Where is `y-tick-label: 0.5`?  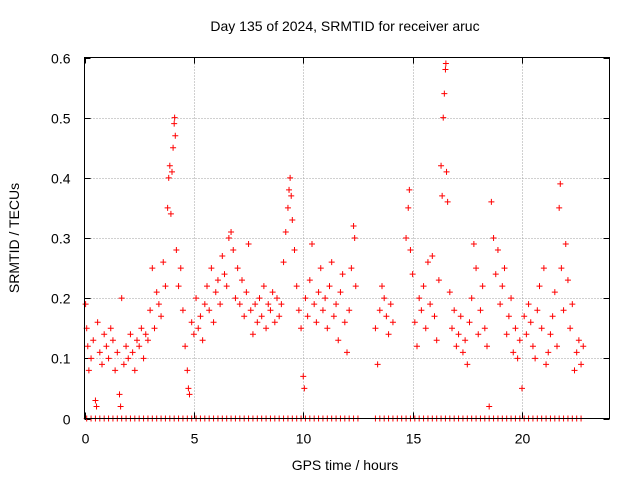 y-tick-label: 0.5 is located at coordinates (61, 119).